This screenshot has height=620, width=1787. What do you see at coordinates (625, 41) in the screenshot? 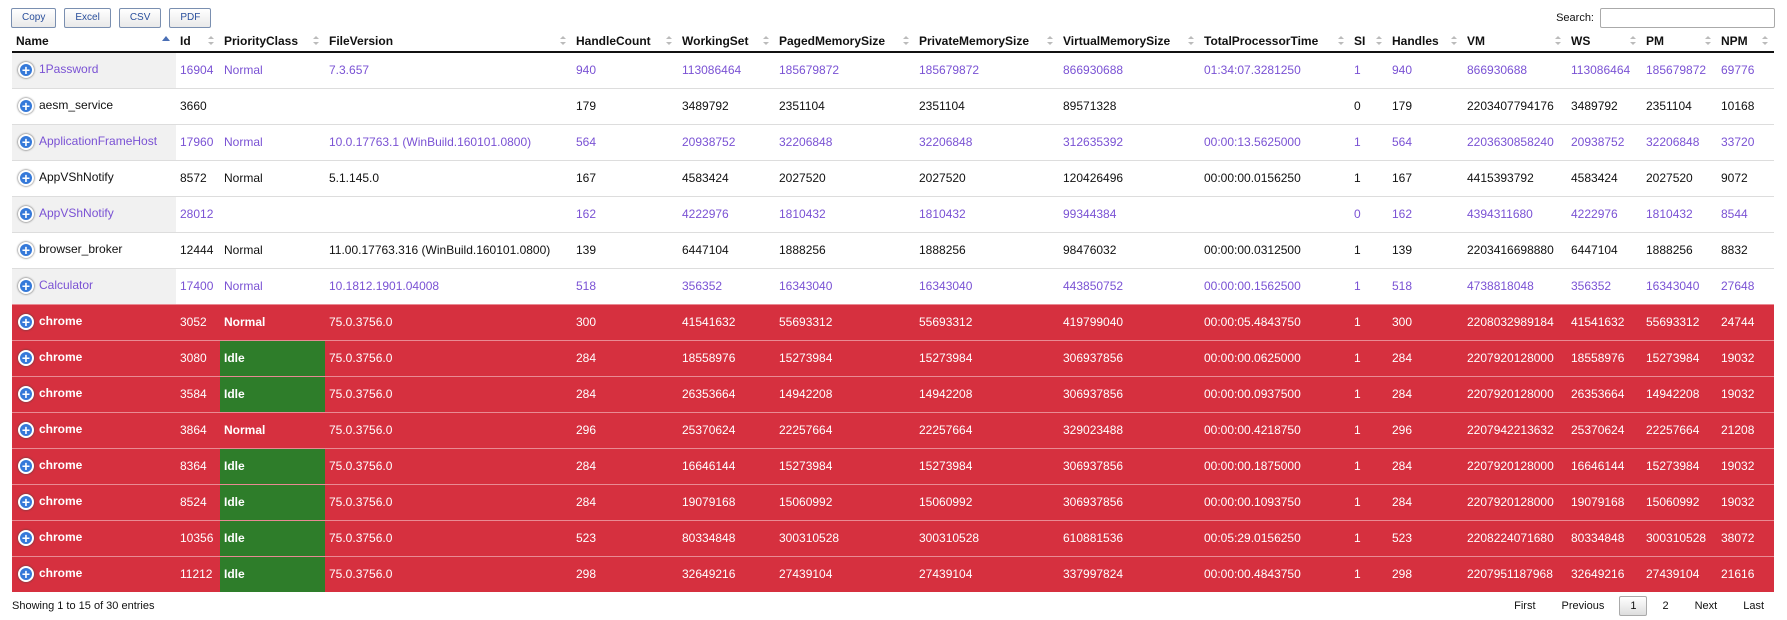
I see `column-header: HandleCount` at bounding box center [625, 41].